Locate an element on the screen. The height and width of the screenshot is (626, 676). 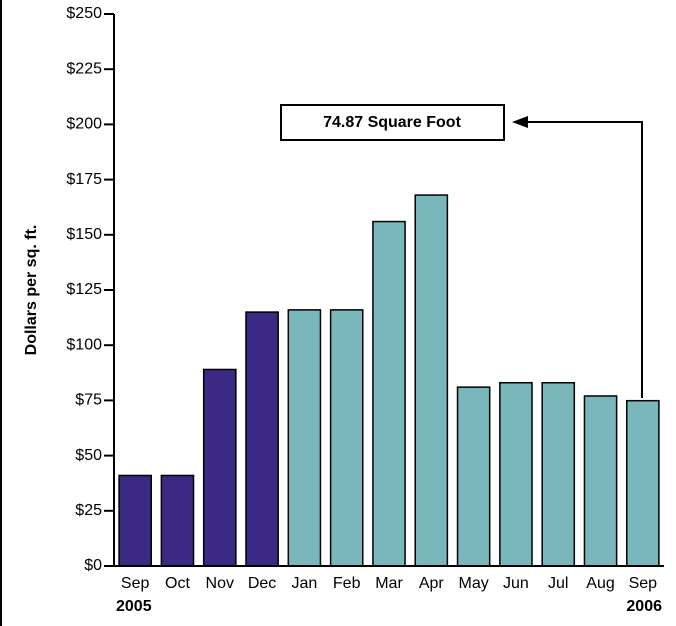
x-tick-label: Feb is located at coordinates (347, 583).